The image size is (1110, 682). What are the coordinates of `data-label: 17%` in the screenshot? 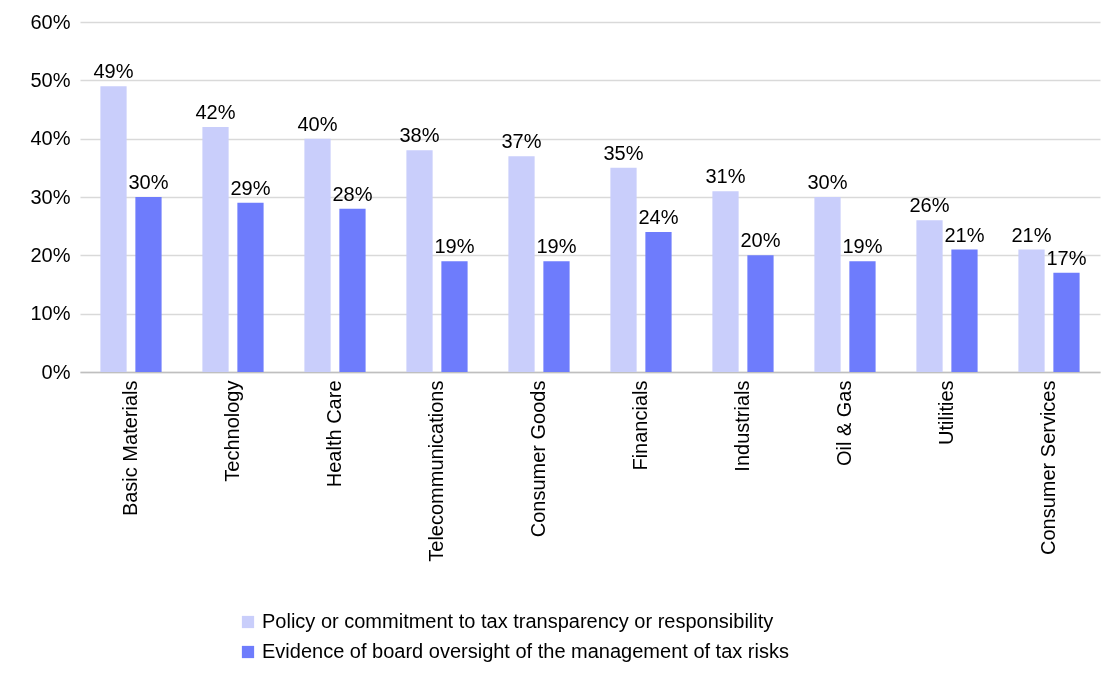 It's located at (1066, 257).